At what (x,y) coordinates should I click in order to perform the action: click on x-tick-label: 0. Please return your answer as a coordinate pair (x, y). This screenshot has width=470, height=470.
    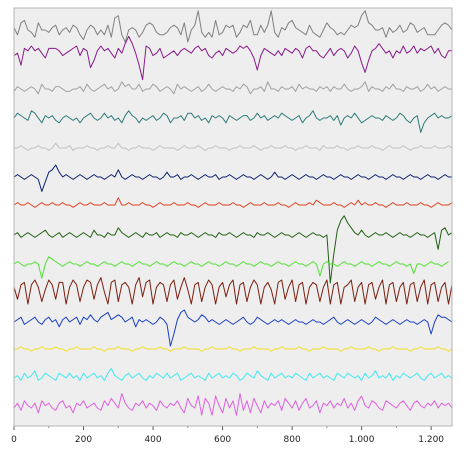
    Looking at the image, I should click on (14, 440).